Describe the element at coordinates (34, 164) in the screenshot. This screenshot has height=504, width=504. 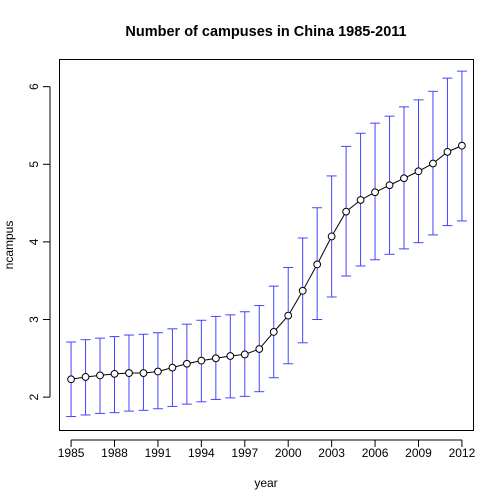
I see `y-tick-label: 5` at that location.